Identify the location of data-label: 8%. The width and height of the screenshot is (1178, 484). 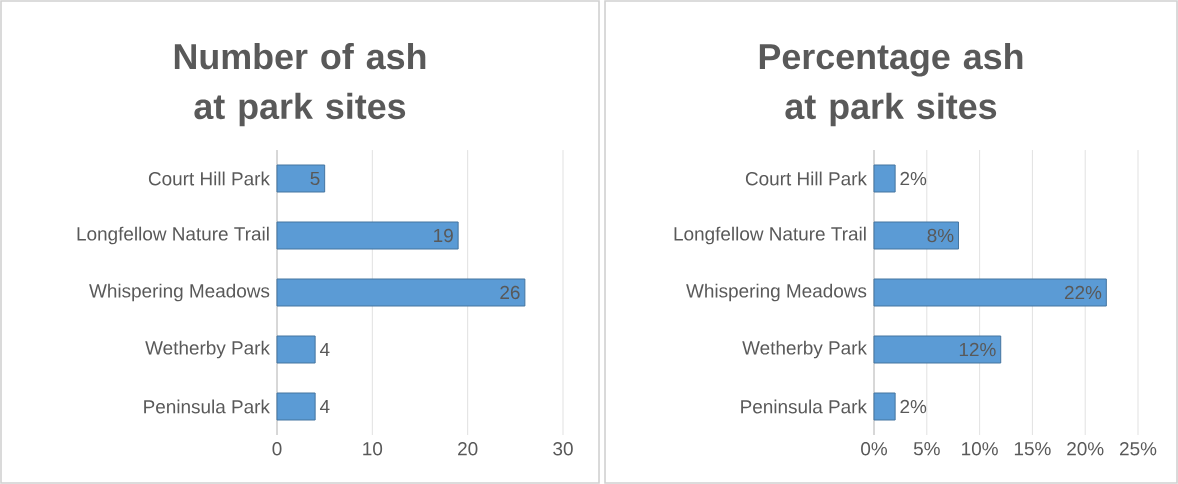
(940, 235).